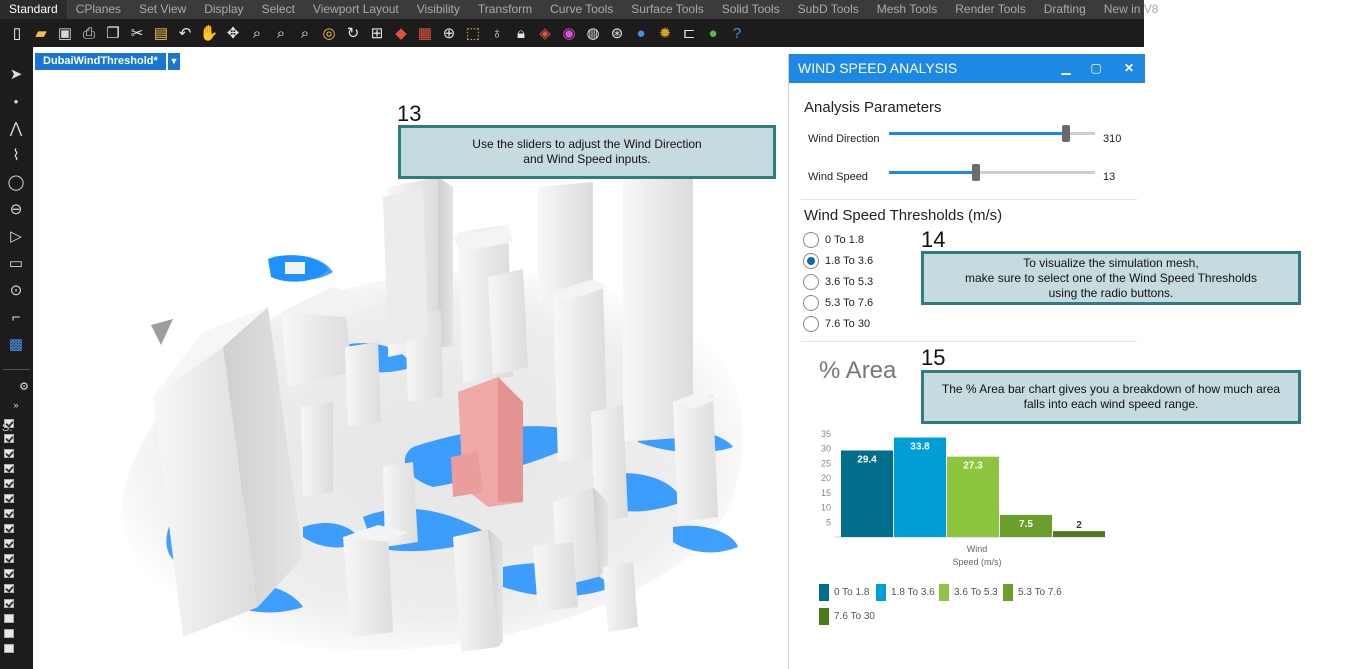  Describe the element at coordinates (425, 33) in the screenshot. I see `grid-icon: ▦` at that location.